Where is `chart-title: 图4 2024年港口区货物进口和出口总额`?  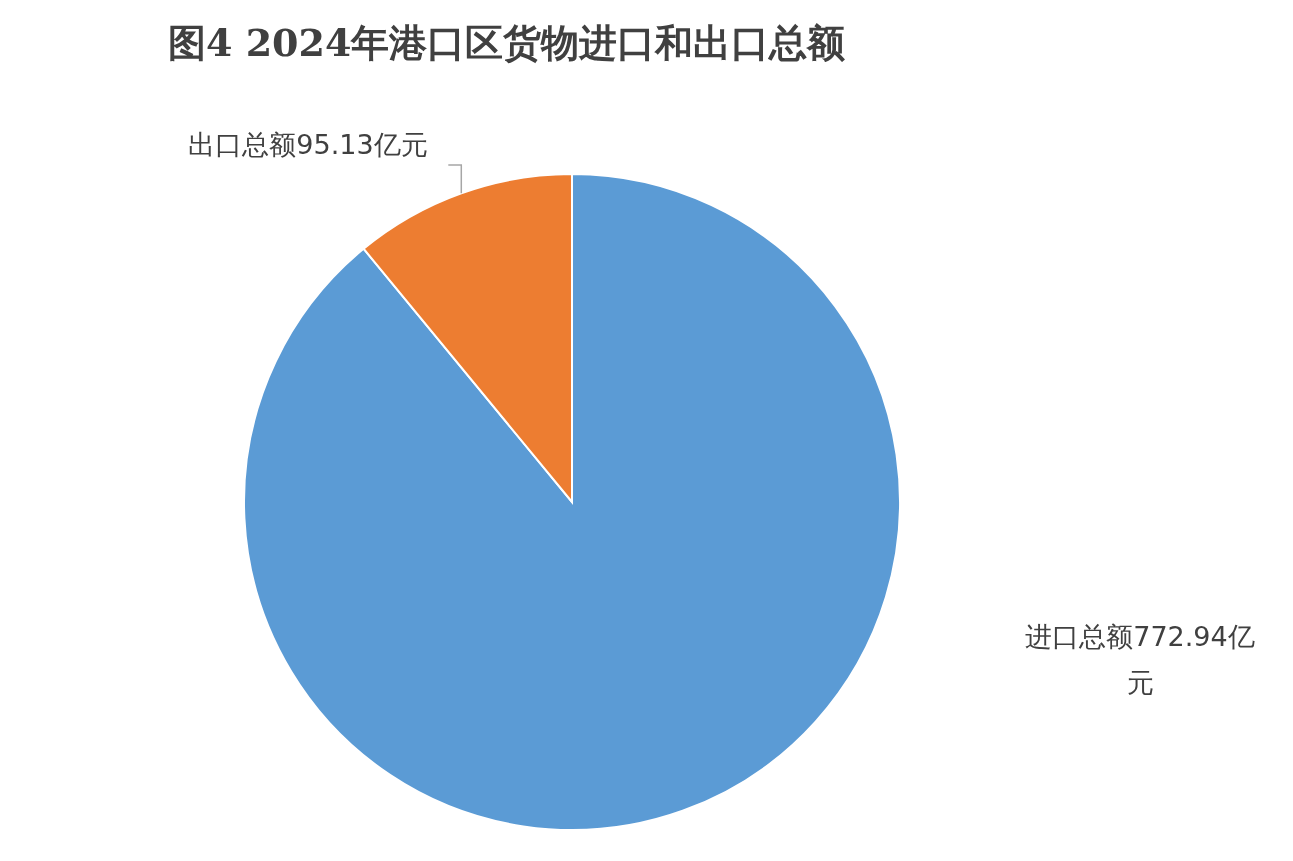 chart-title: 图4 2024年港口区货物进口和出口总额 is located at coordinates (507, 43).